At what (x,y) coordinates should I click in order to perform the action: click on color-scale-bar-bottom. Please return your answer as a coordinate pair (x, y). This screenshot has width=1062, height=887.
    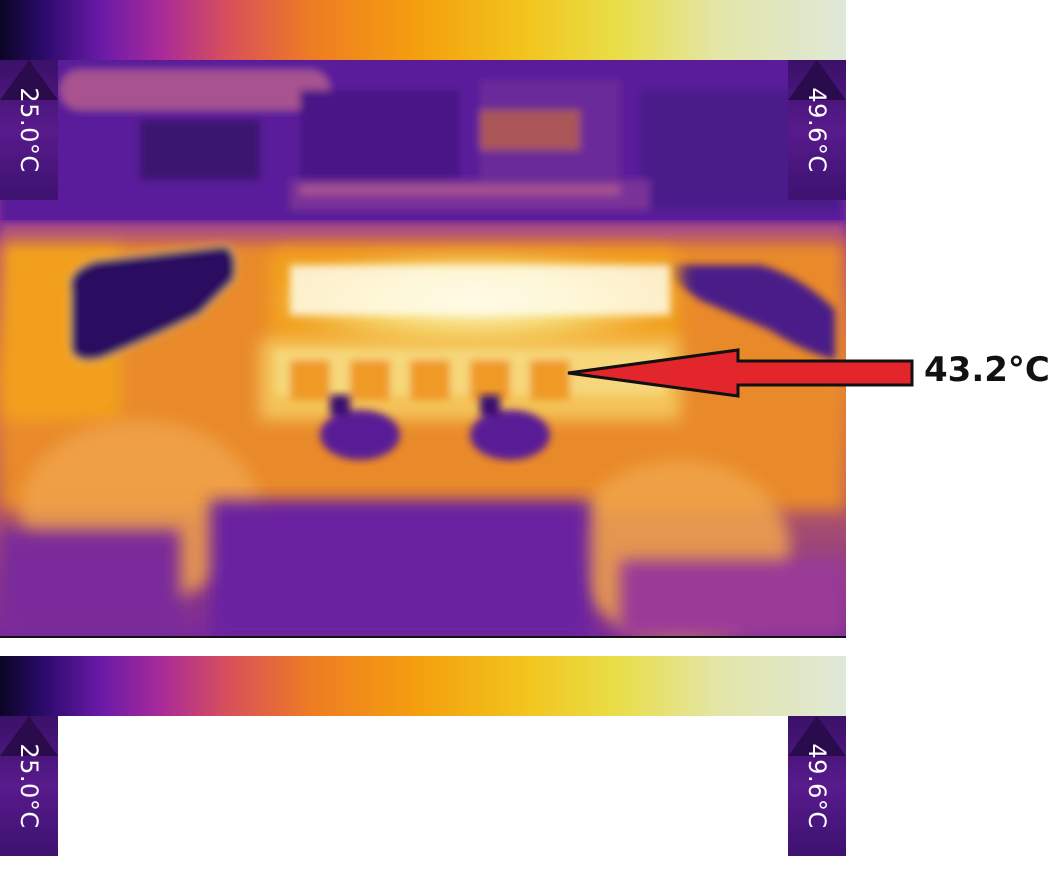
    Looking at the image, I should click on (423, 686).